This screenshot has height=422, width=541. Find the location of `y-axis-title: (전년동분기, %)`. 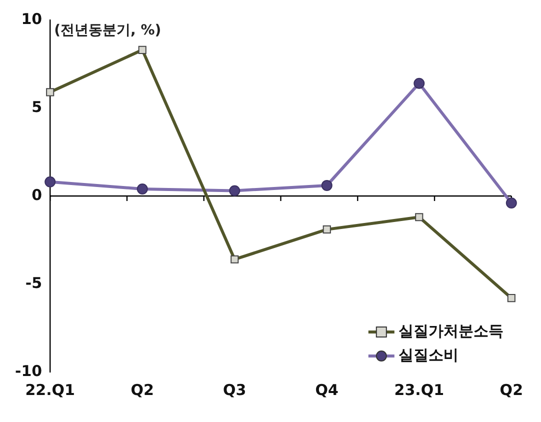

y-axis-title: (전년동분기, %) is located at coordinates (108, 30).